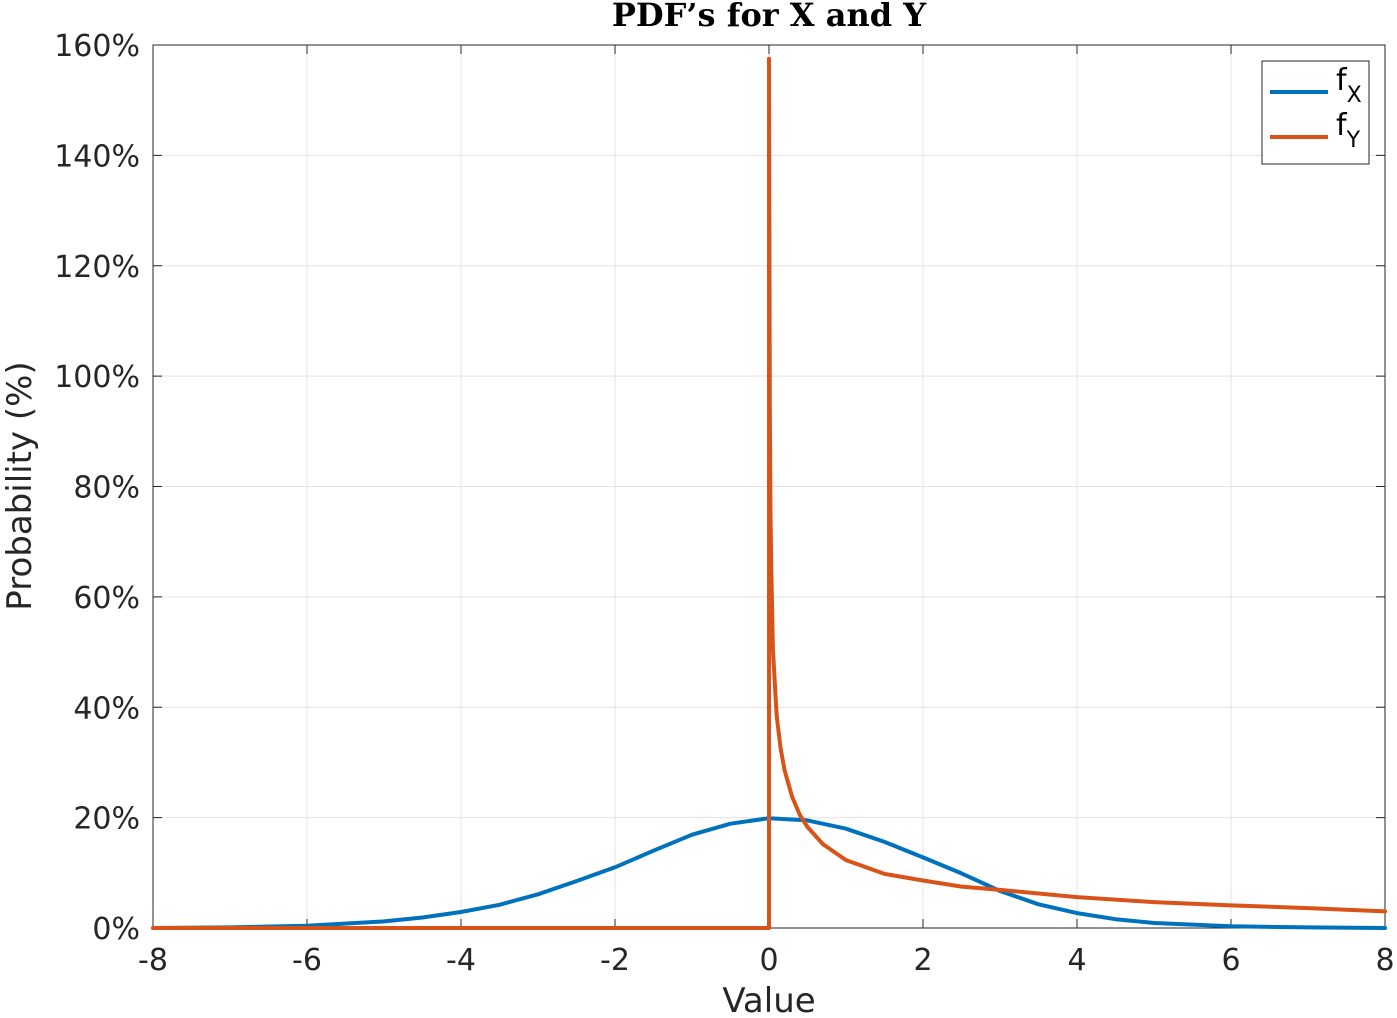 This screenshot has height=1018, width=1397. Describe the element at coordinates (106, 488) in the screenshot. I see `y-tick-label: 80%` at that location.